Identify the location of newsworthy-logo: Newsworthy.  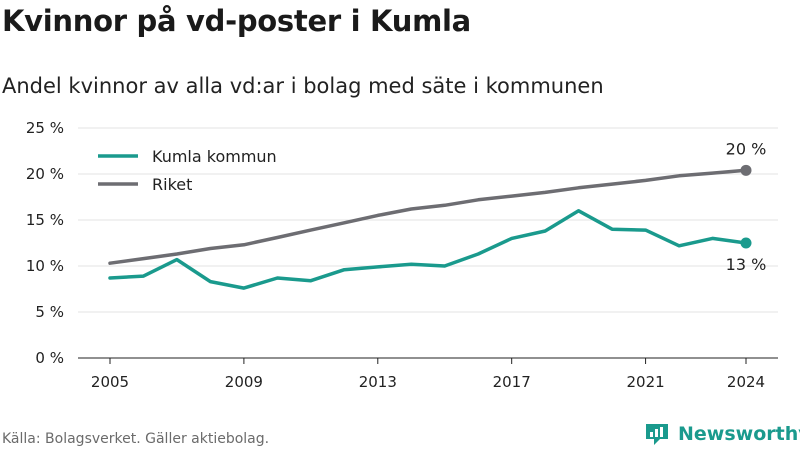
(722, 434).